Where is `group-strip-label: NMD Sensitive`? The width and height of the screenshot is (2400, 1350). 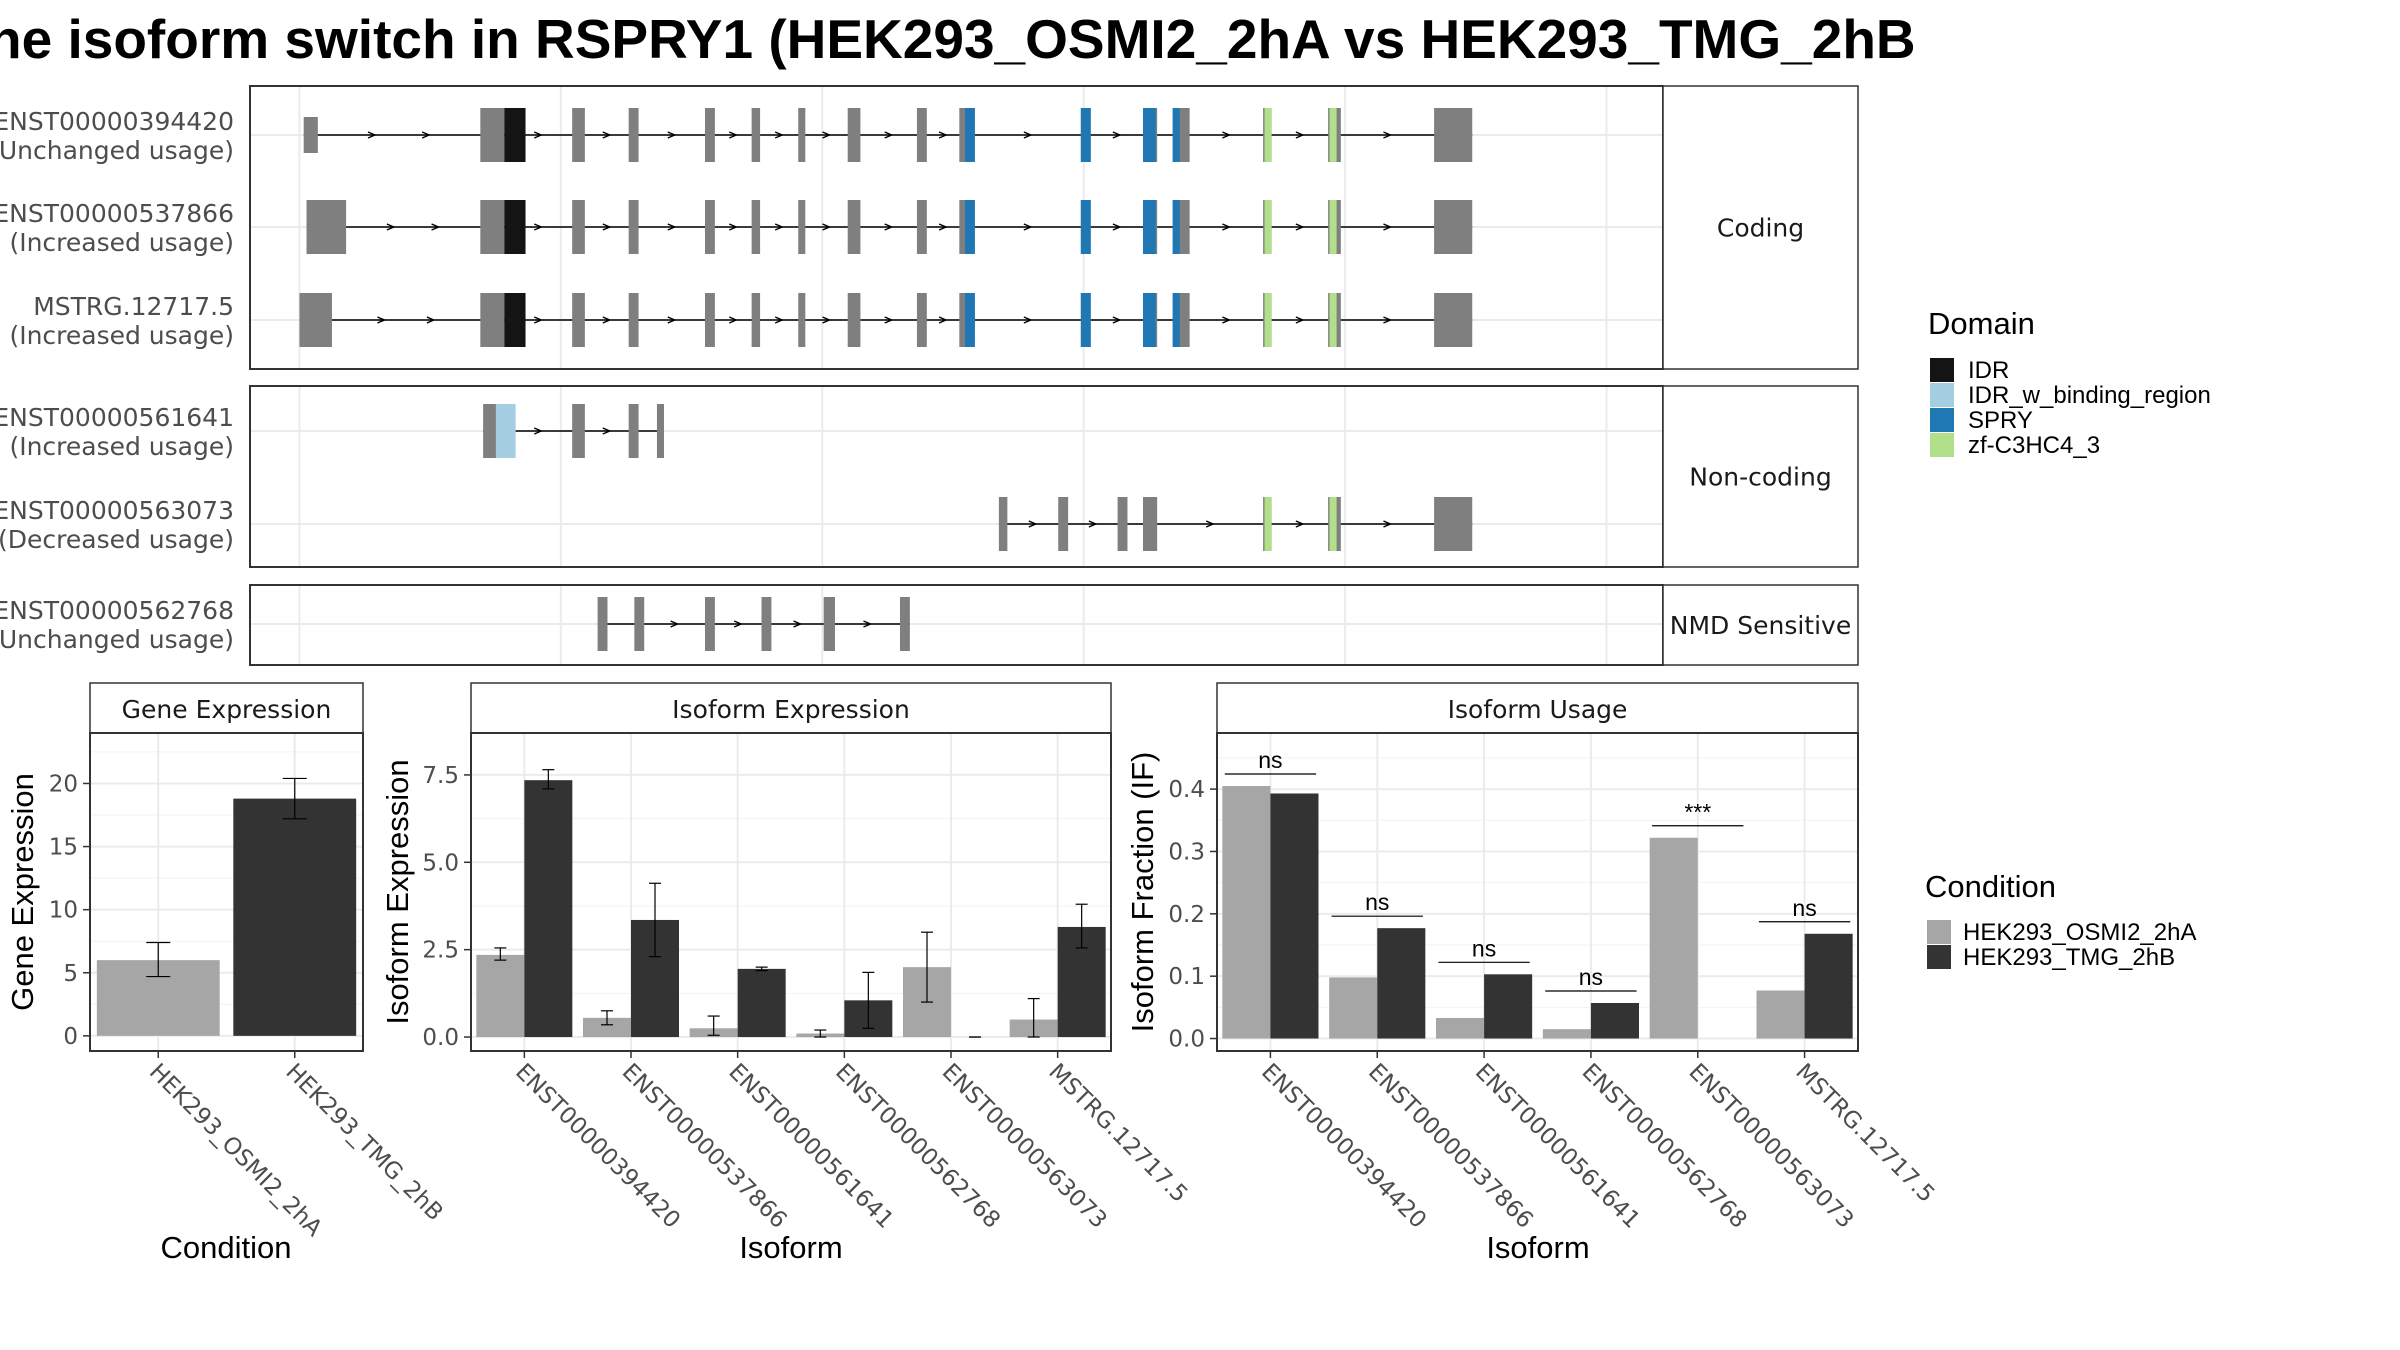 group-strip-label: NMD Sensitive is located at coordinates (1760, 625).